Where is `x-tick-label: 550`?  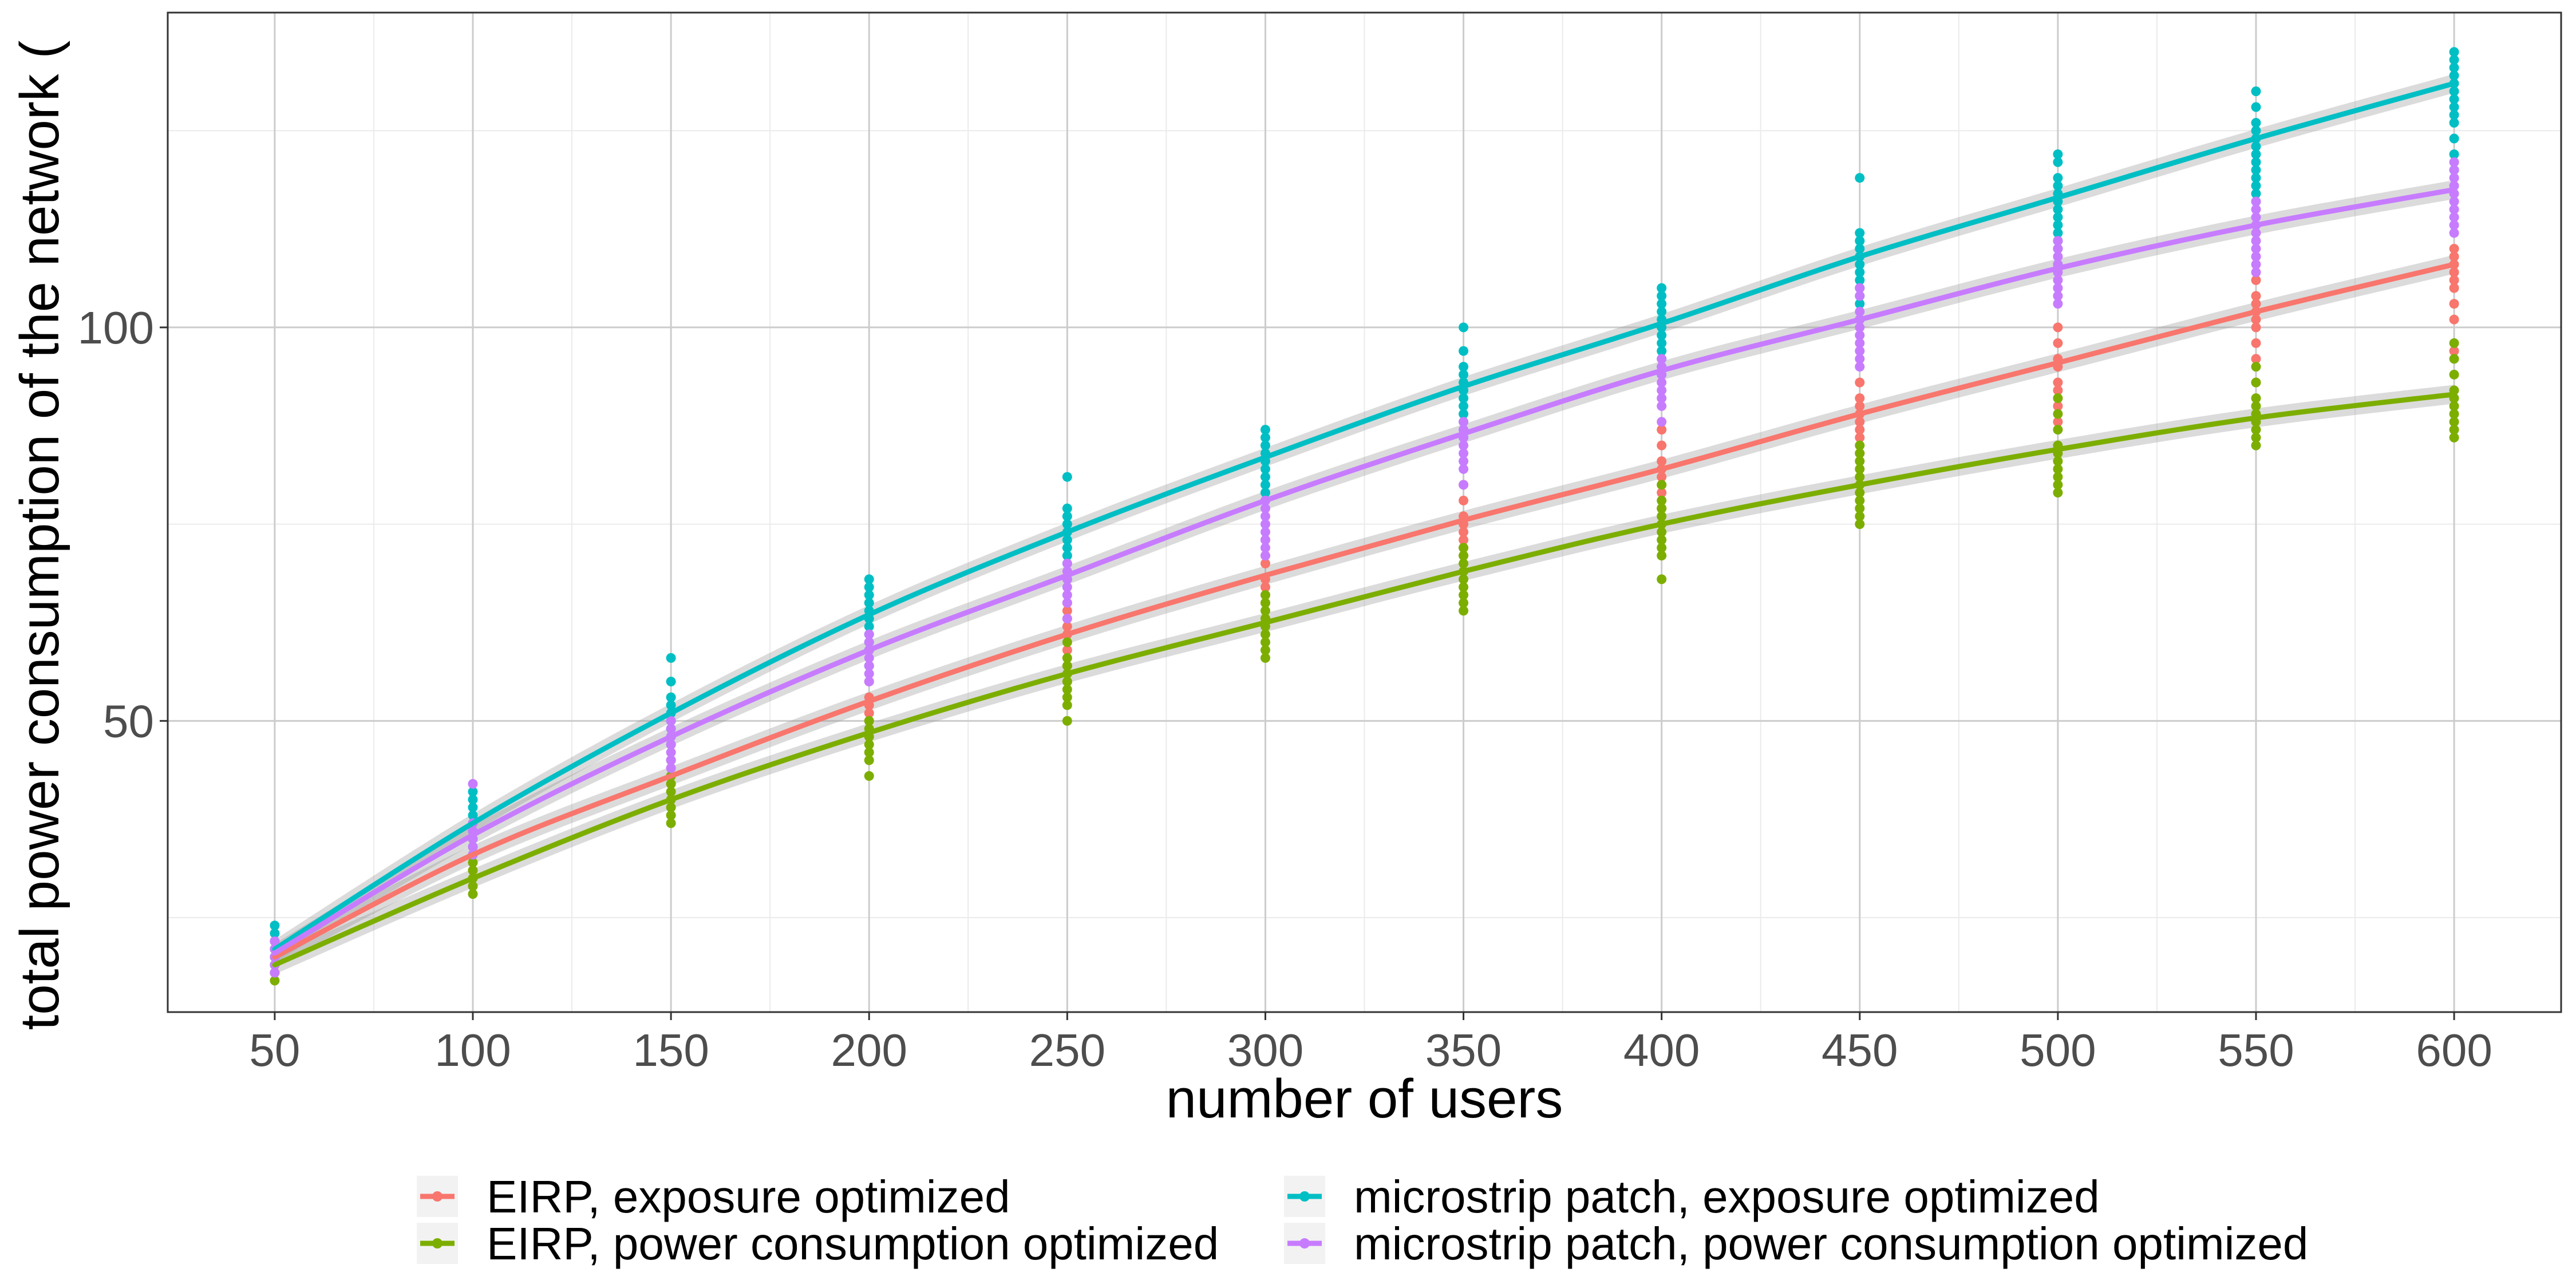
x-tick-label: 550 is located at coordinates (2256, 1050).